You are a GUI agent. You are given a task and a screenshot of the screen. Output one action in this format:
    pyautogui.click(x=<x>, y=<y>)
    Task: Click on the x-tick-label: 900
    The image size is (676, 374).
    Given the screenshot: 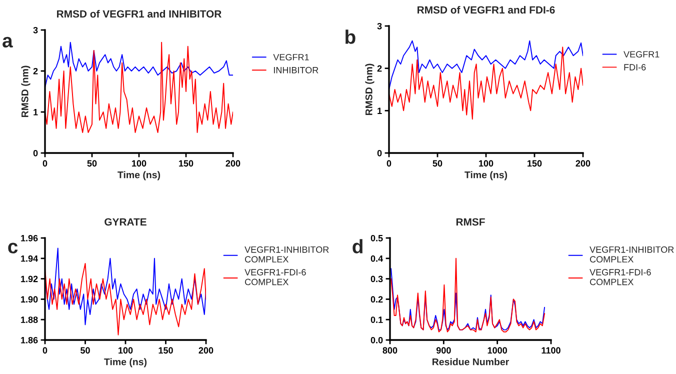 What is the action you would take?
    pyautogui.click(x=443, y=350)
    